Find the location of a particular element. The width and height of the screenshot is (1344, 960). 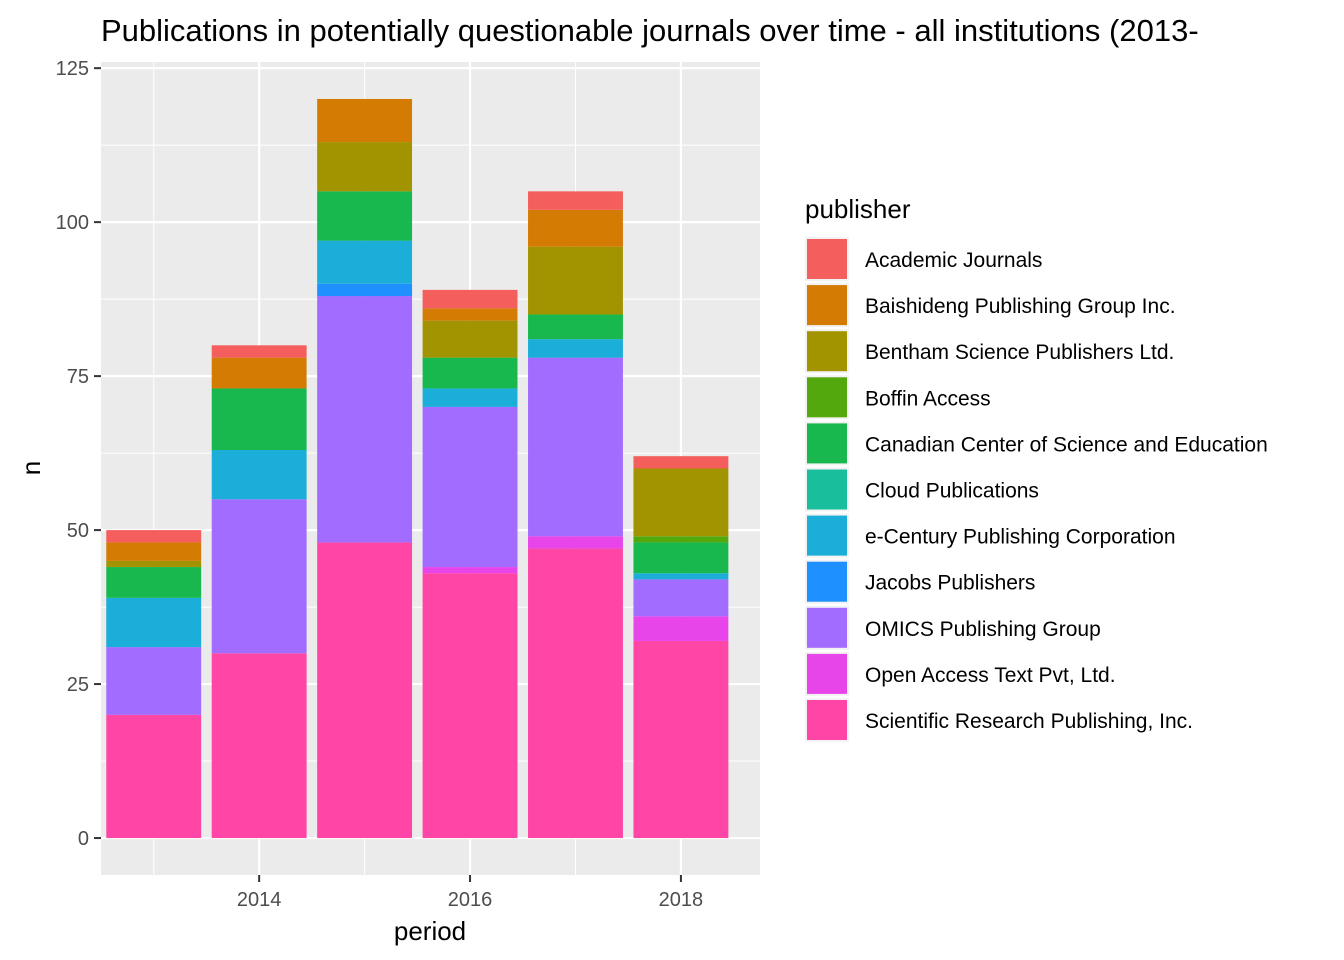

legend-label-omics-publishing-group: OMICS Publishing Group is located at coordinates (983, 629).